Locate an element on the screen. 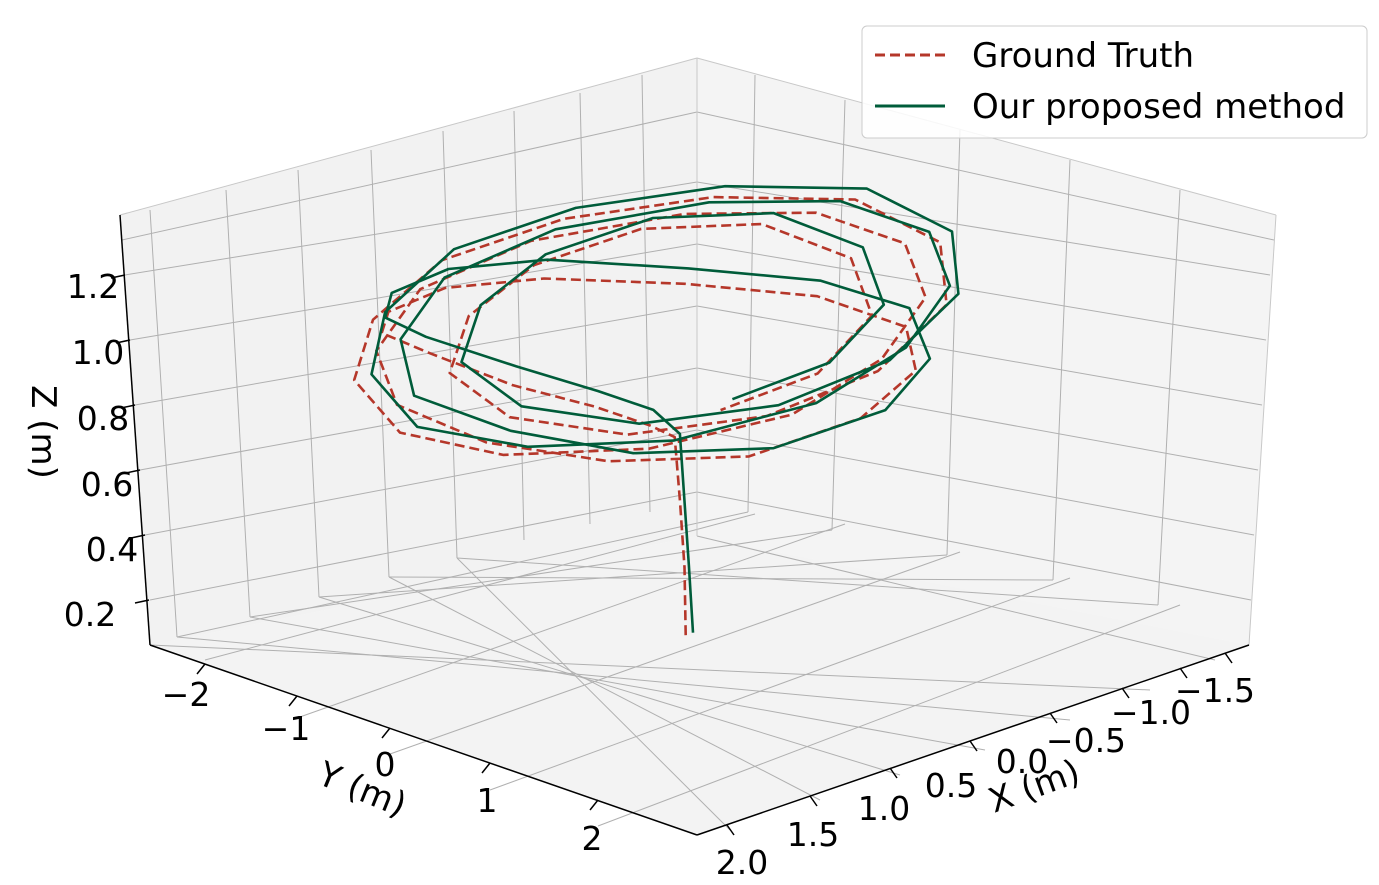 This screenshot has width=1379, height=885. z-tick-label: 1.0 is located at coordinates (98, 352).